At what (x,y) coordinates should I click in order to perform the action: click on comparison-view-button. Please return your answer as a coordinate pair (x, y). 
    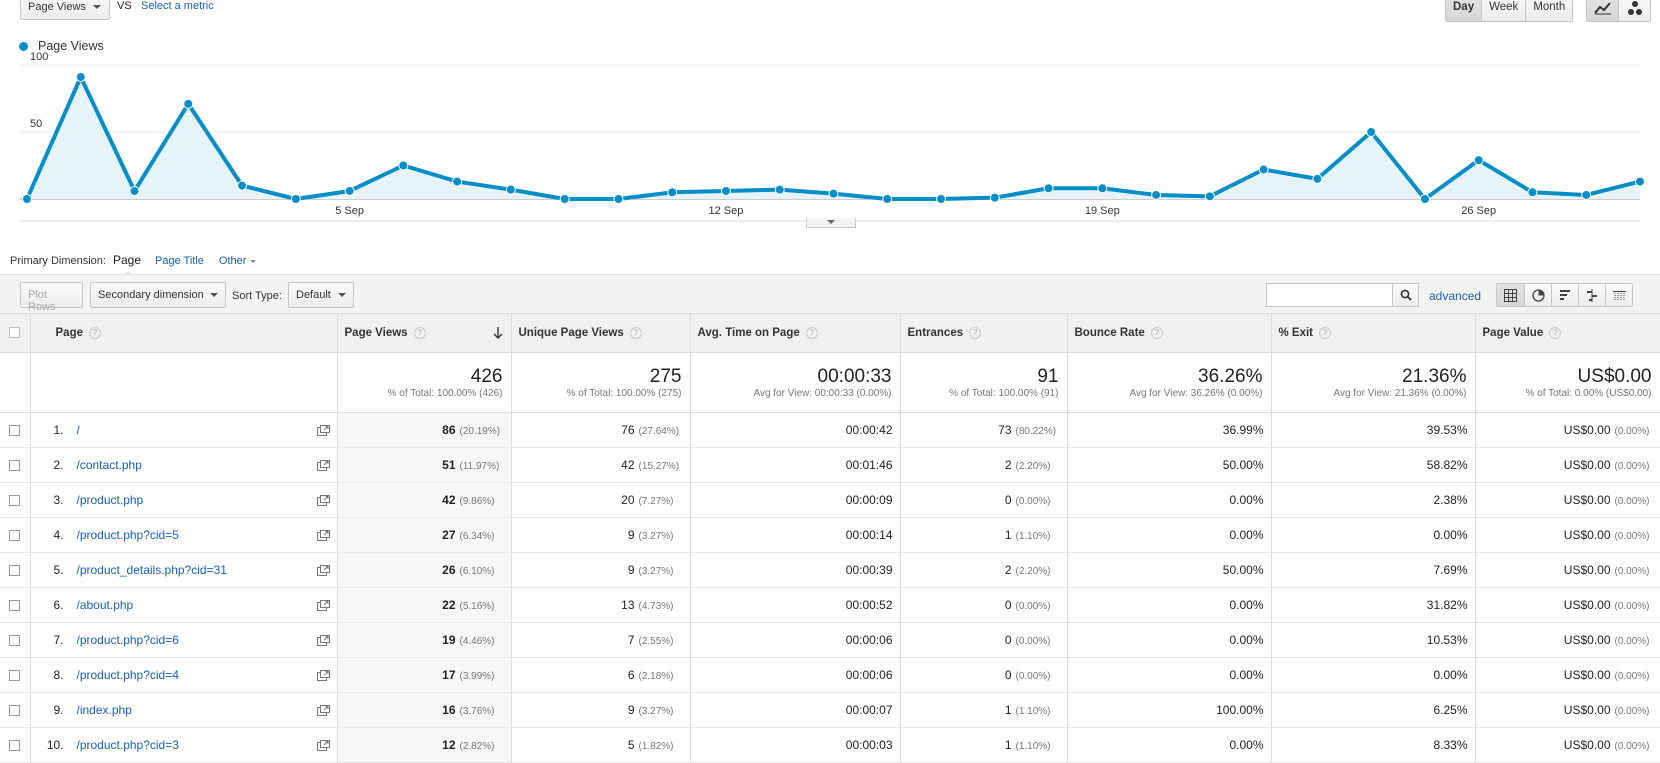
    Looking at the image, I should click on (1591, 295).